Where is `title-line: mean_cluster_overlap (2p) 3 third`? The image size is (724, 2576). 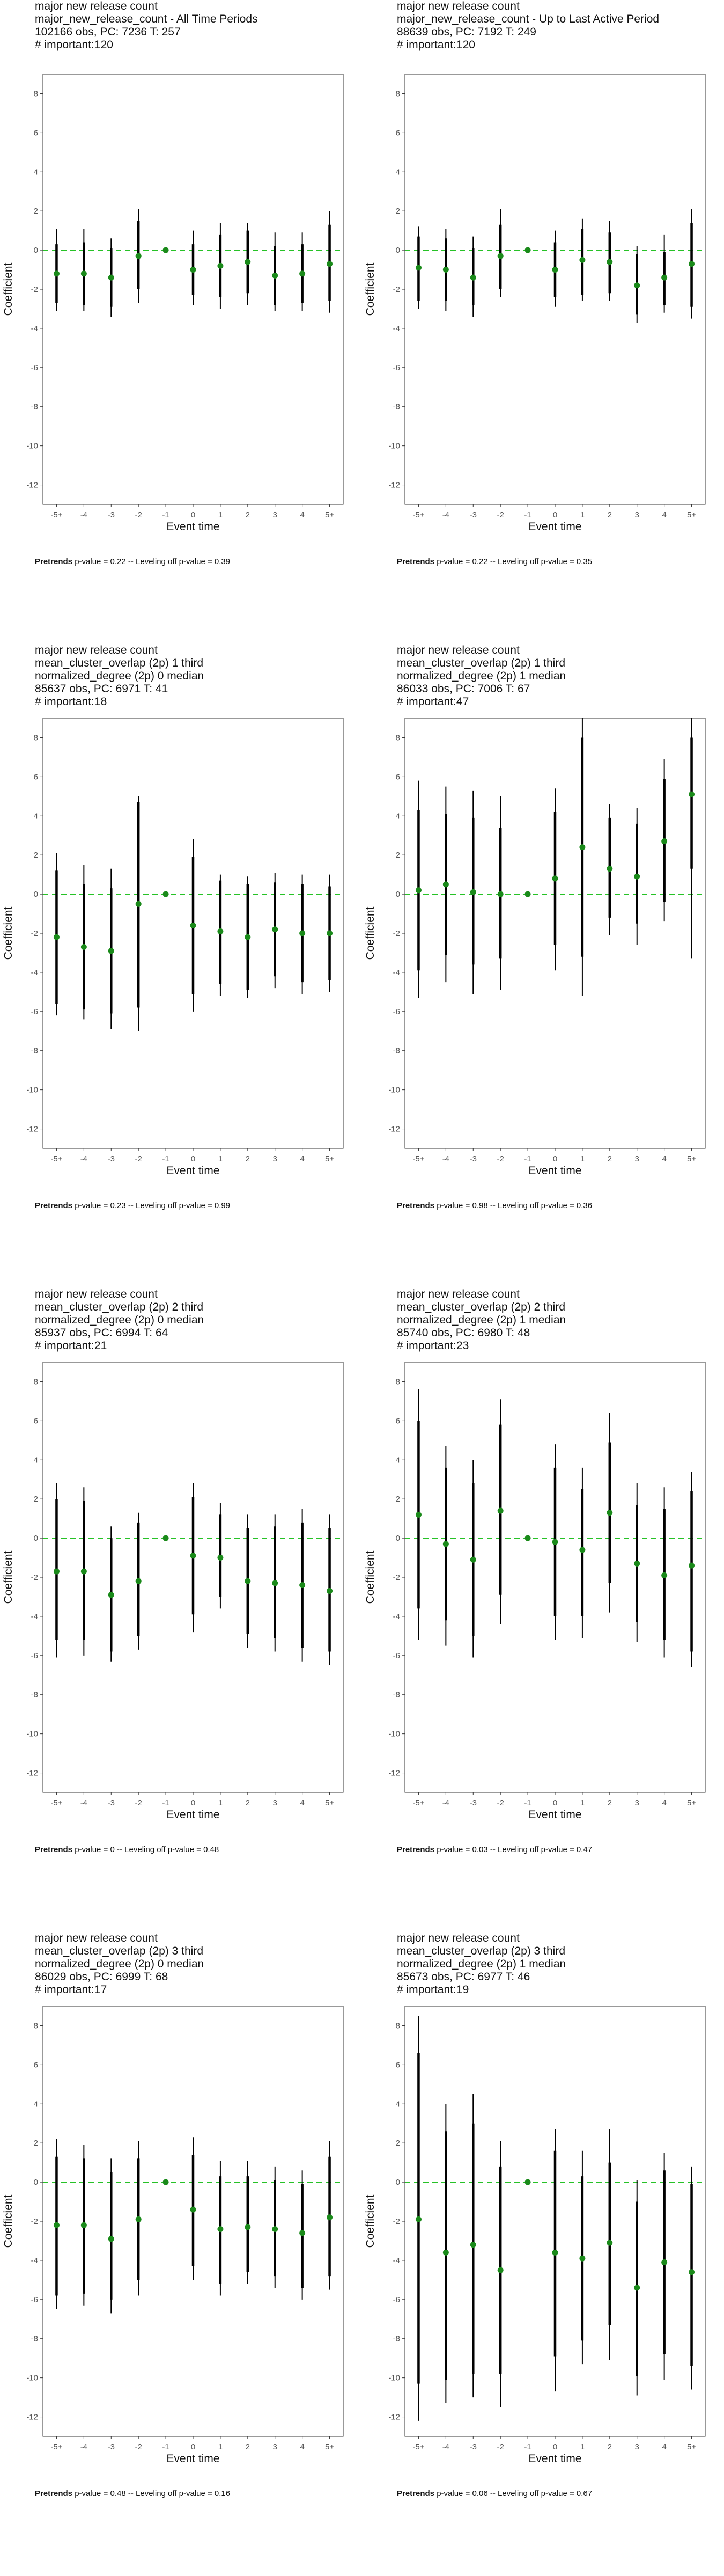
title-line: mean_cluster_overlap (2p) 3 third is located at coordinates (481, 1951).